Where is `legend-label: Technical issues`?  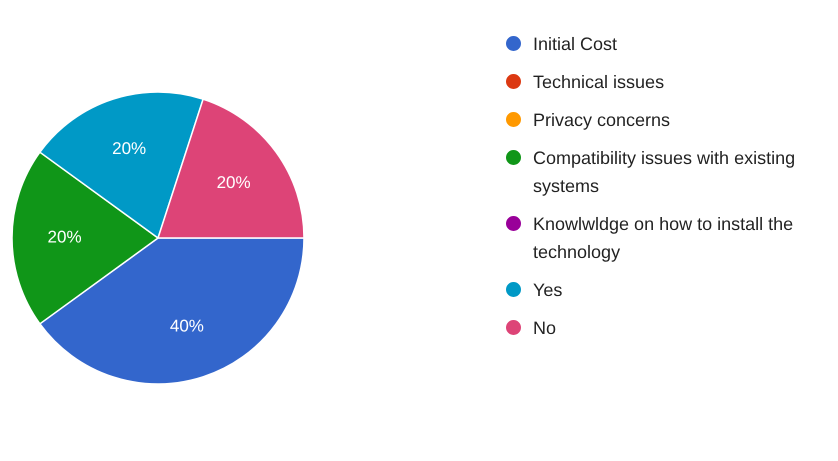
legend-label: Technical issues is located at coordinates (598, 82).